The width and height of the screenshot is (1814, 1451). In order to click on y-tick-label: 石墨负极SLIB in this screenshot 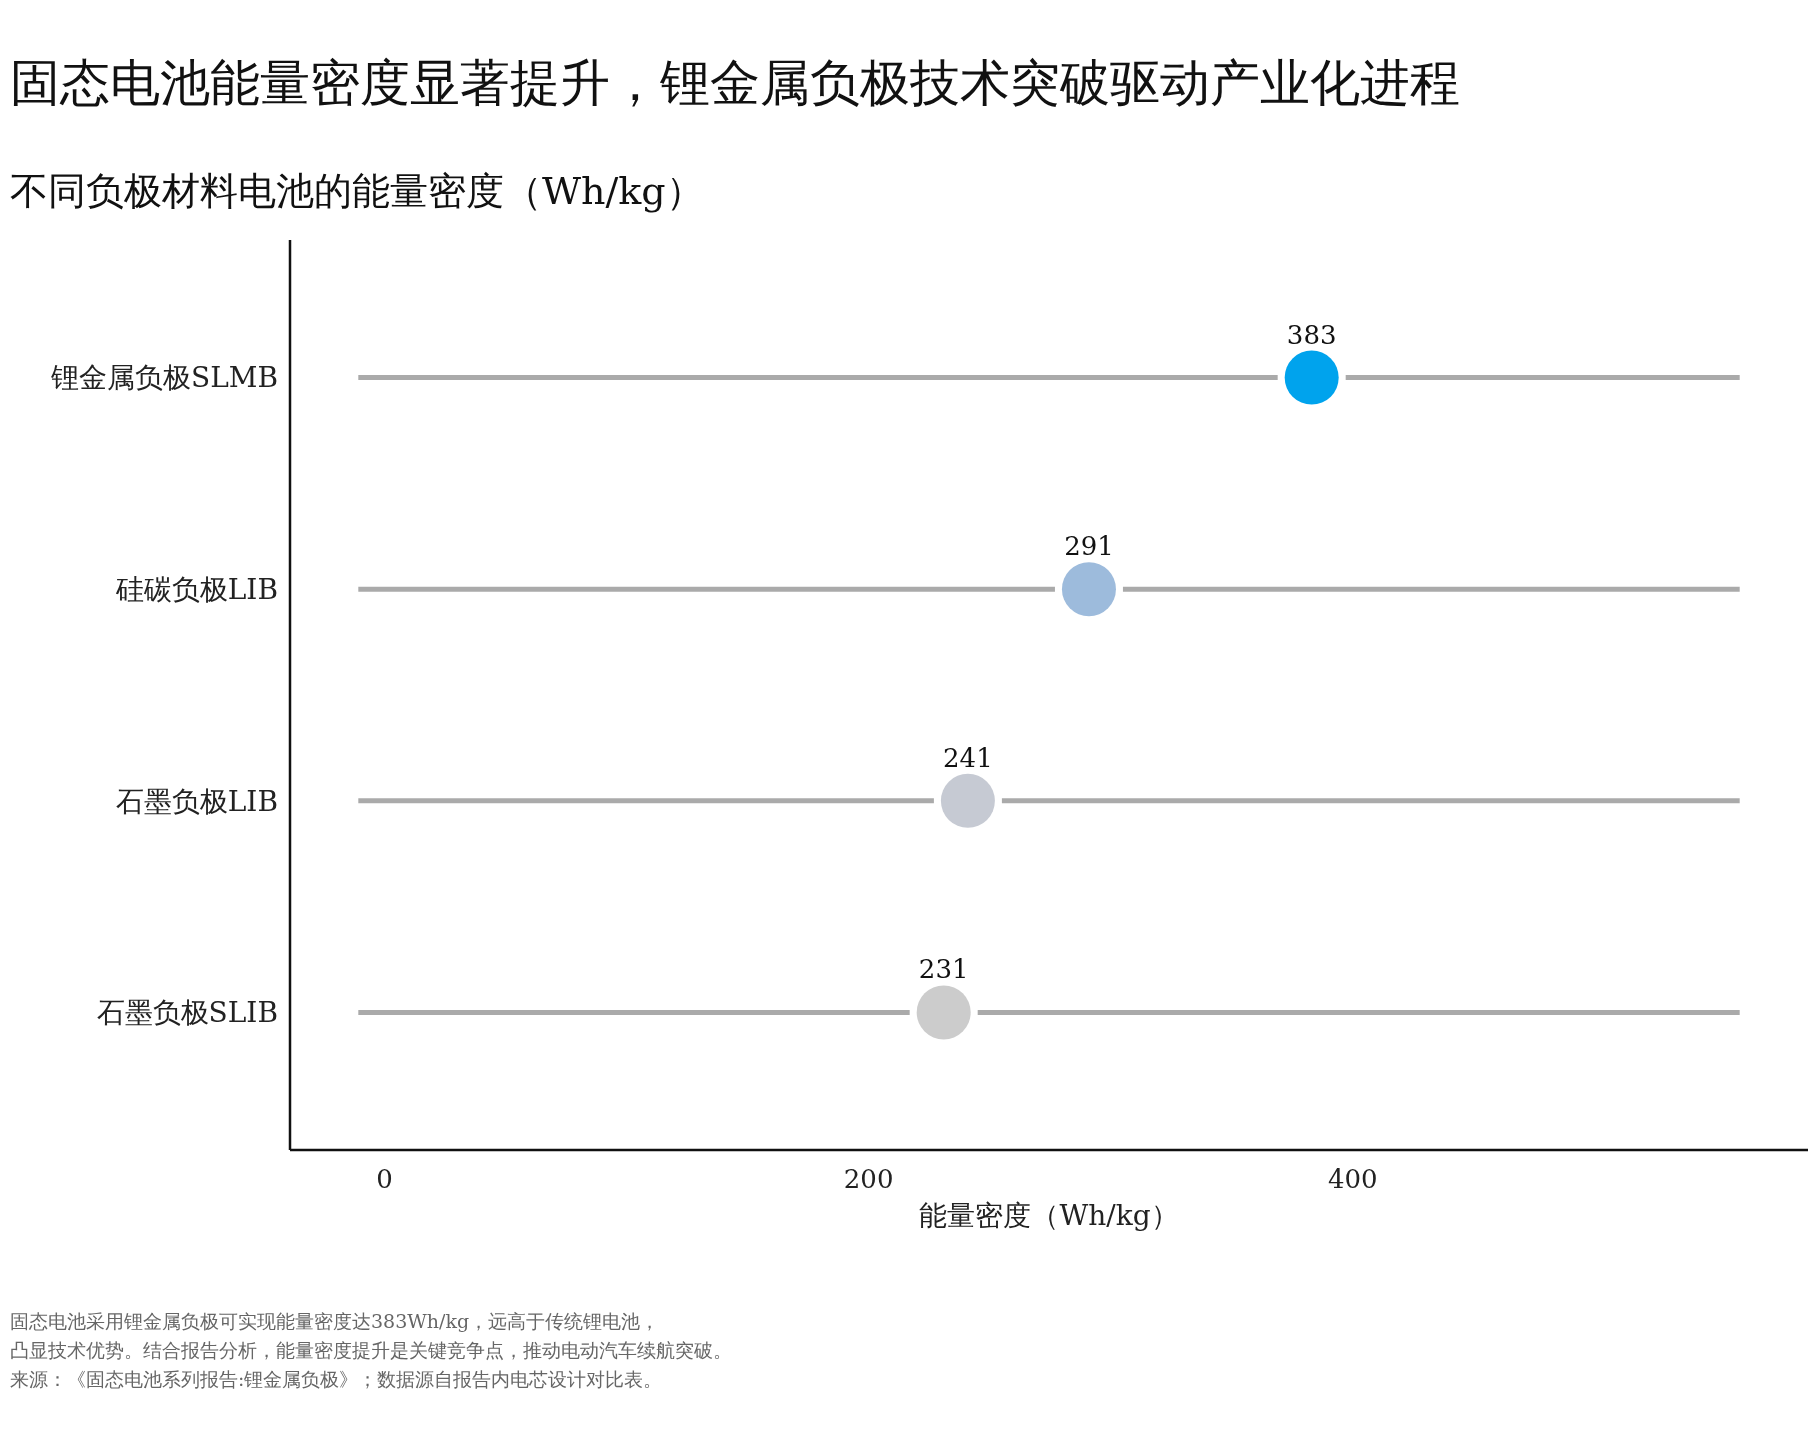, I will do `click(187, 1013)`.